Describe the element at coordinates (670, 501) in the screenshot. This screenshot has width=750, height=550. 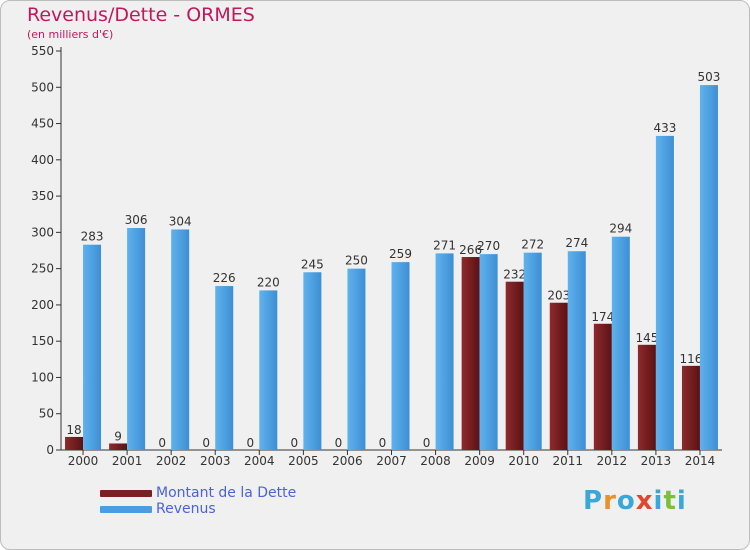
I see `logo-letter: t` at that location.